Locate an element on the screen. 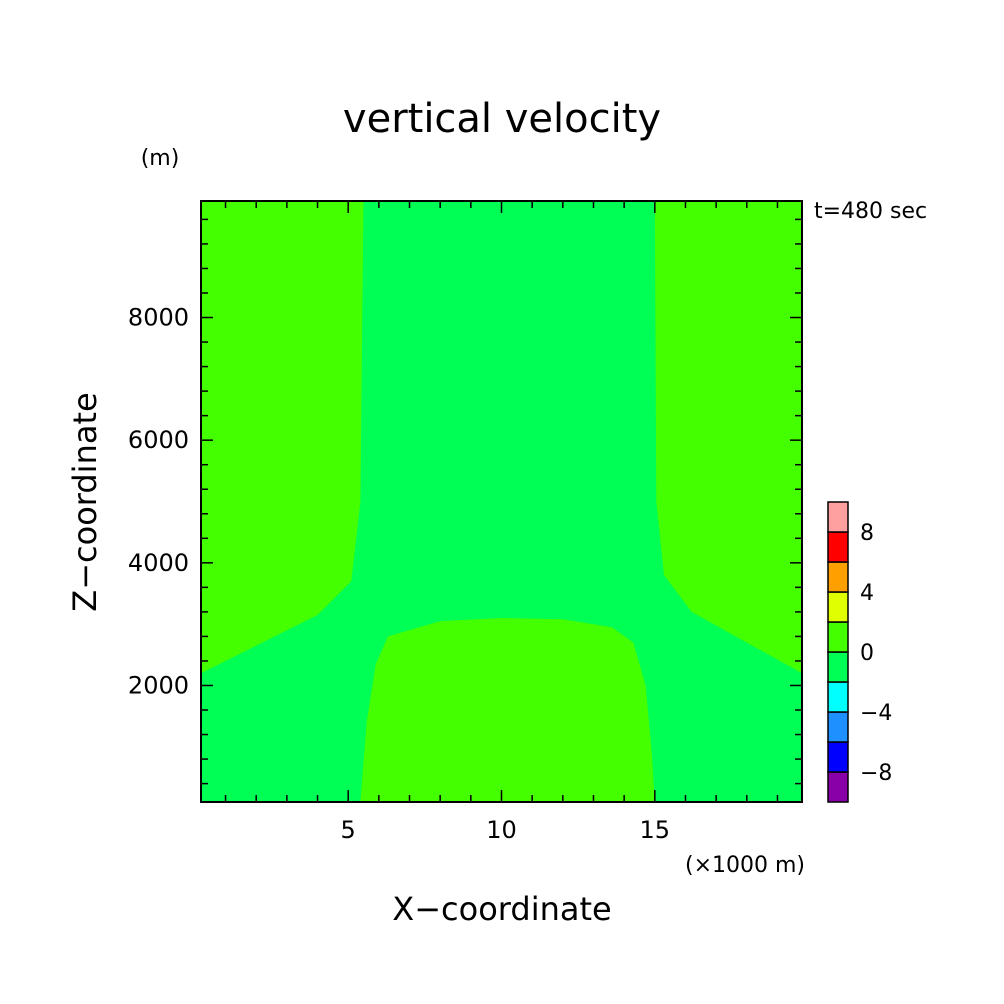  colorbar-label: 0 is located at coordinates (867, 653).